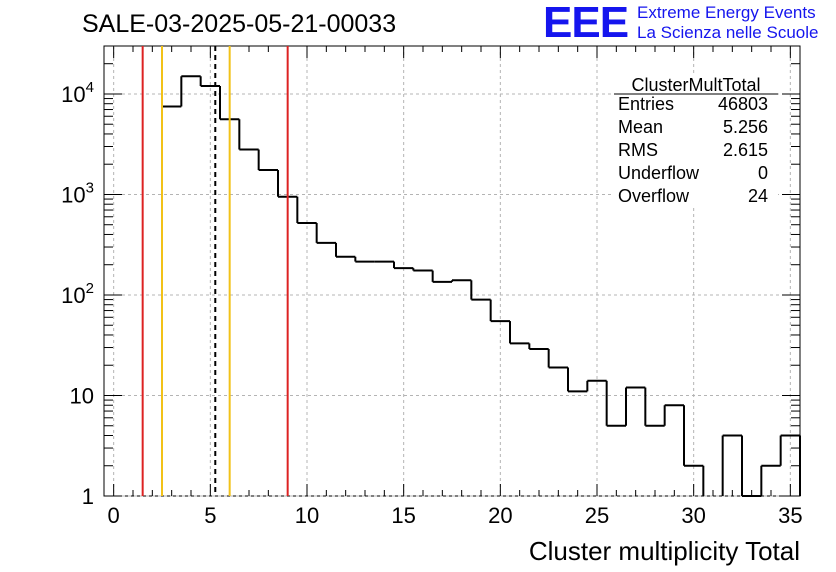 Image resolution: width=836 pixels, height=572 pixels. I want to click on y-tick-label: 10⁴, so click(77, 93).